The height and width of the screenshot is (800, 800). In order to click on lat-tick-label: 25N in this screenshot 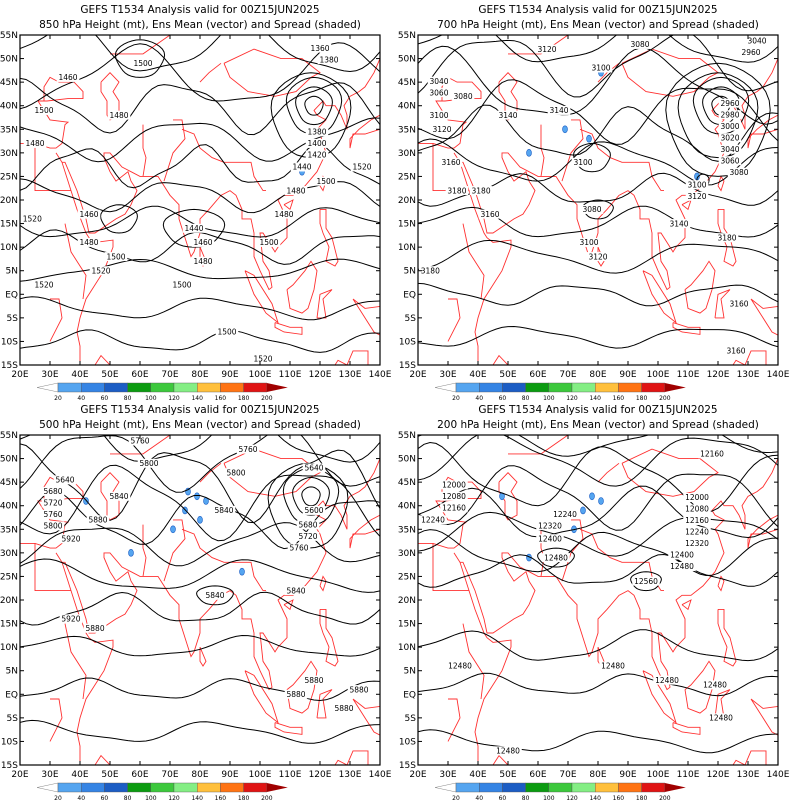, I will do `click(9, 177)`.